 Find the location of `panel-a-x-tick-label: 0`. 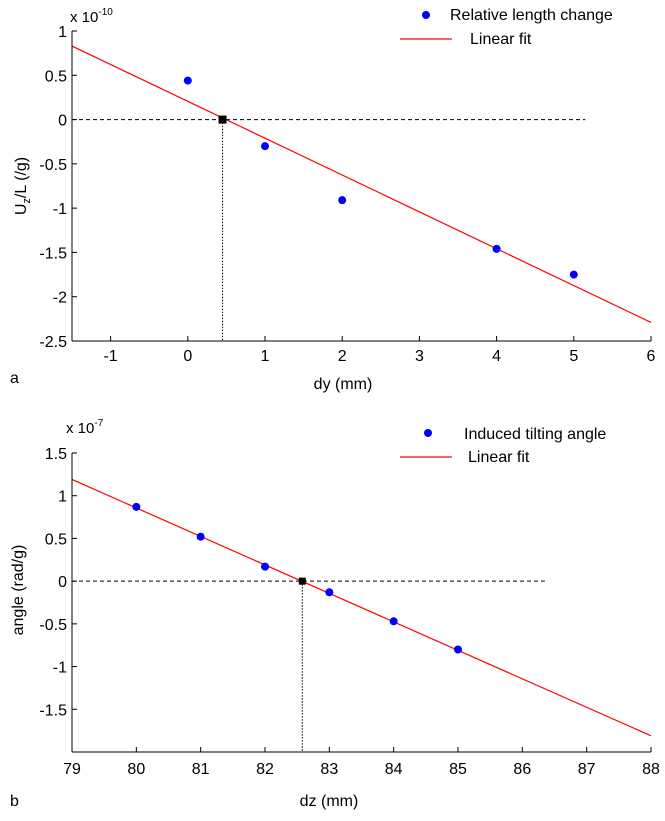

panel-a-x-tick-label: 0 is located at coordinates (187, 356).